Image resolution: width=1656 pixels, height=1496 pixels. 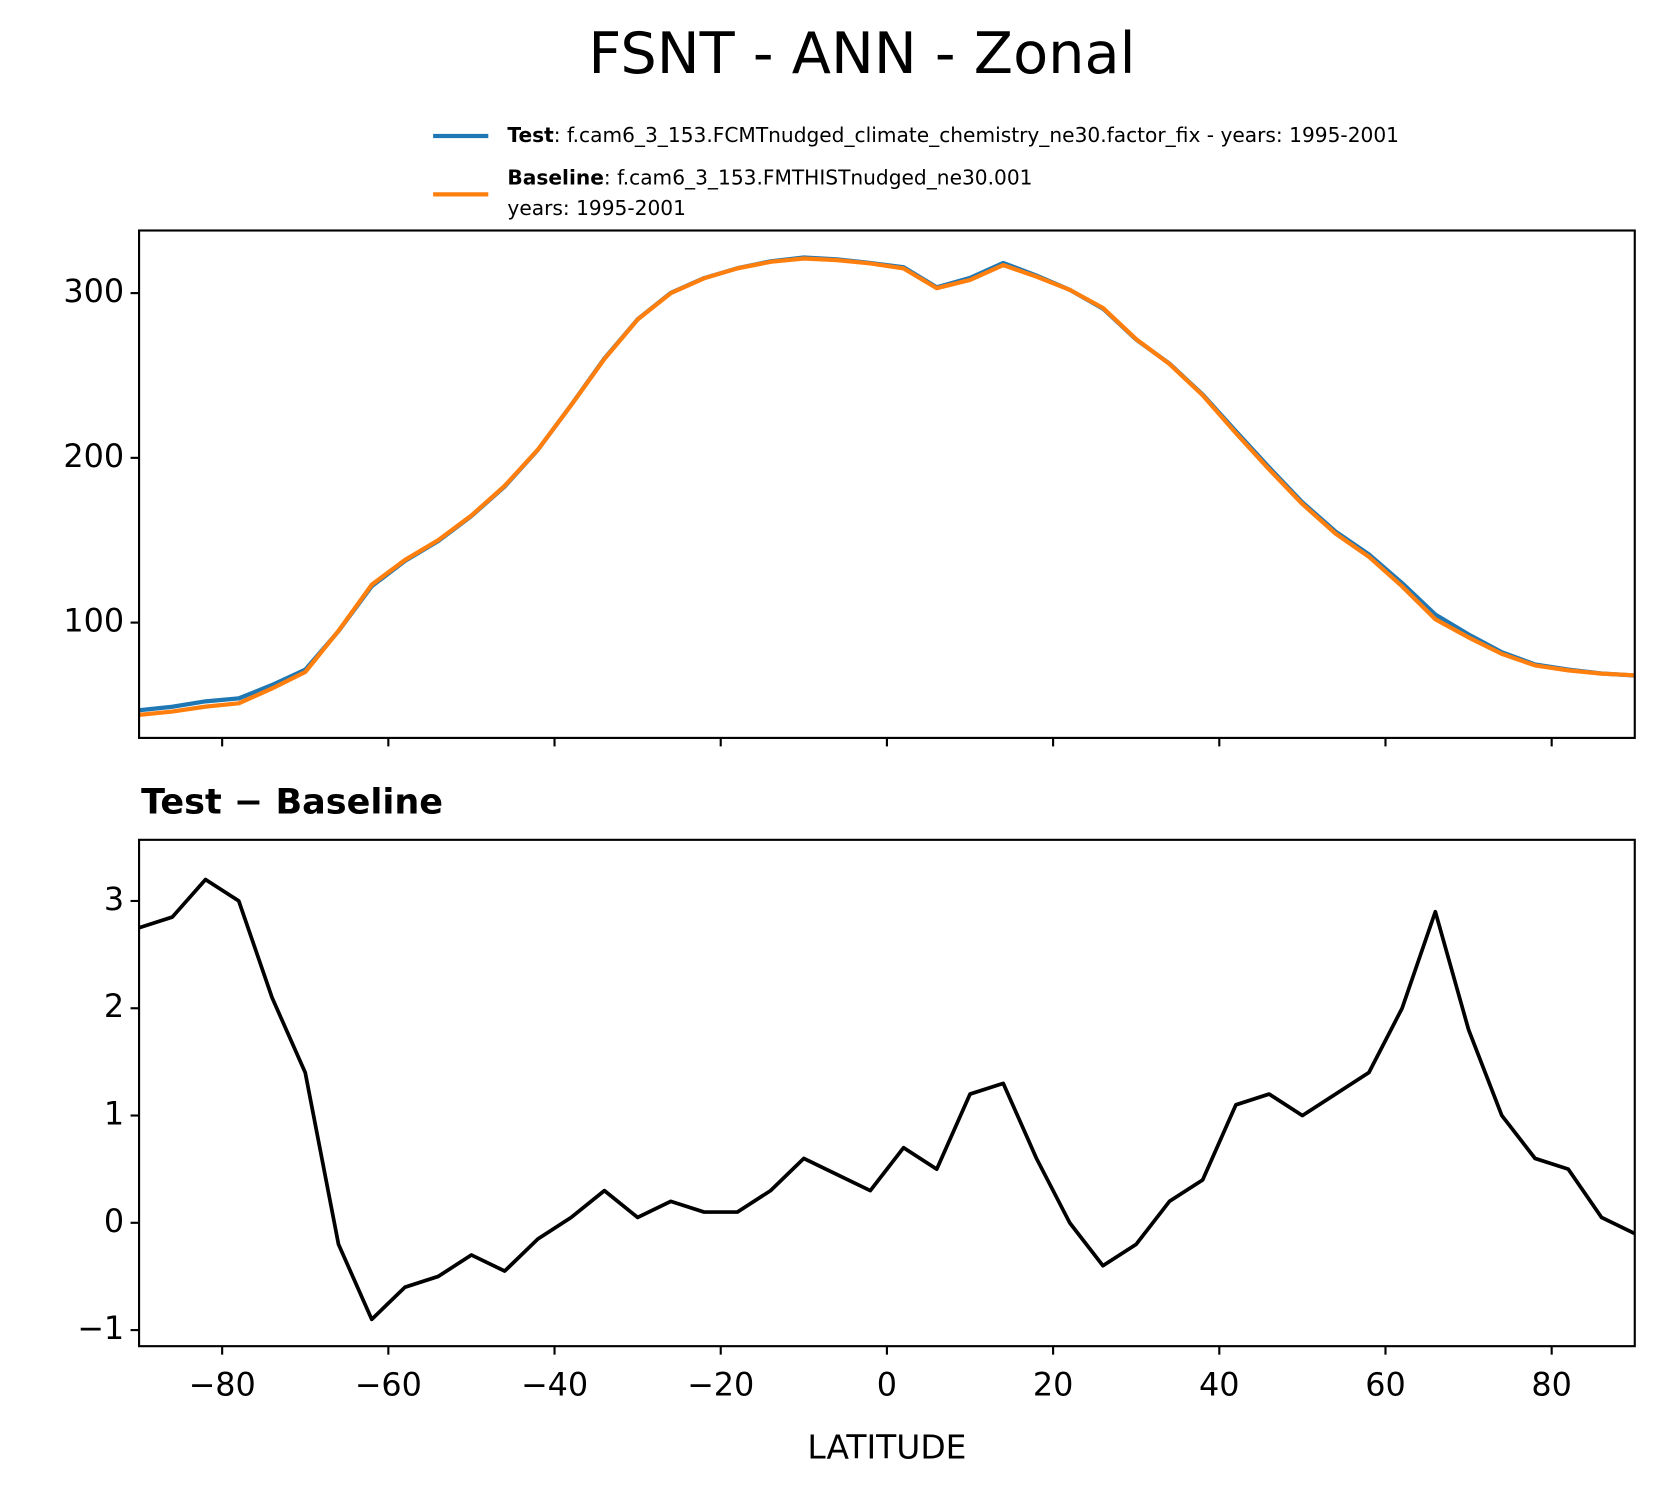 What do you see at coordinates (530, 135) in the screenshot?
I see `legend-name: Test` at bounding box center [530, 135].